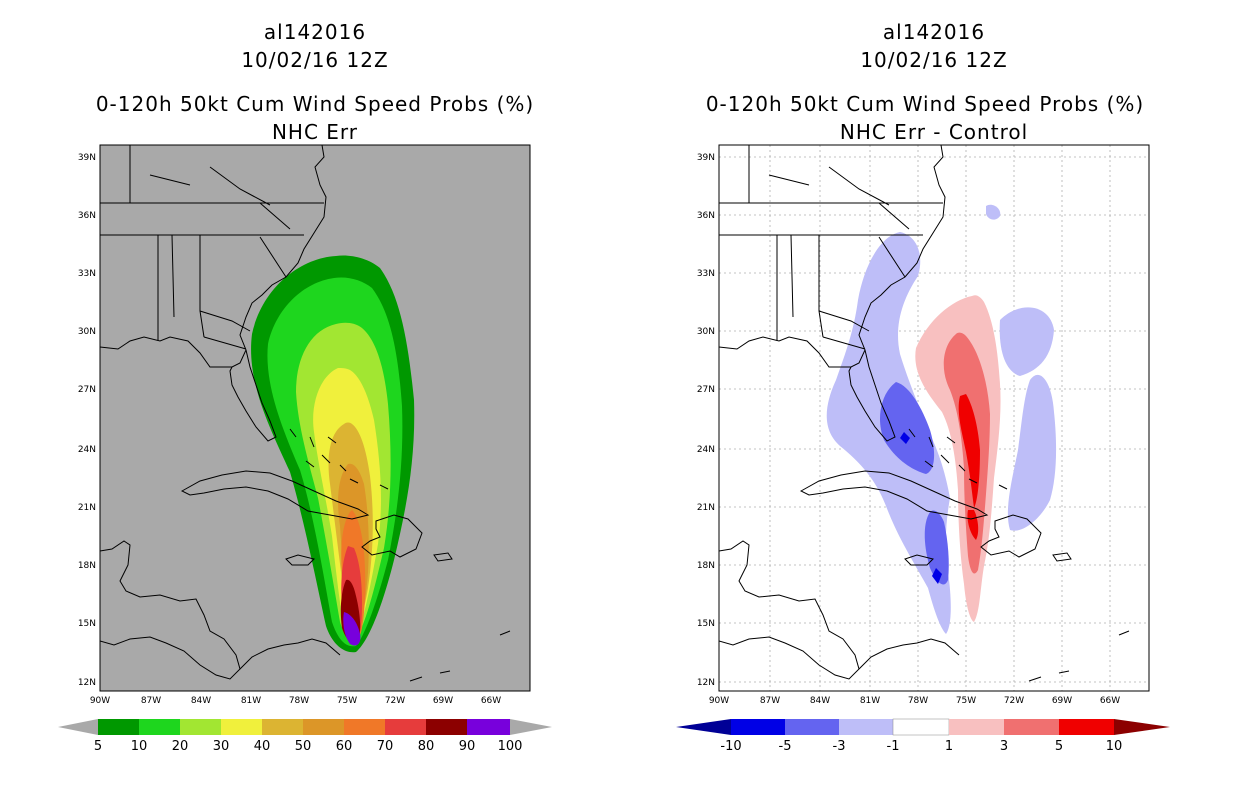  Describe the element at coordinates (262, 746) in the screenshot. I see `colorbar-label: 40` at that location.